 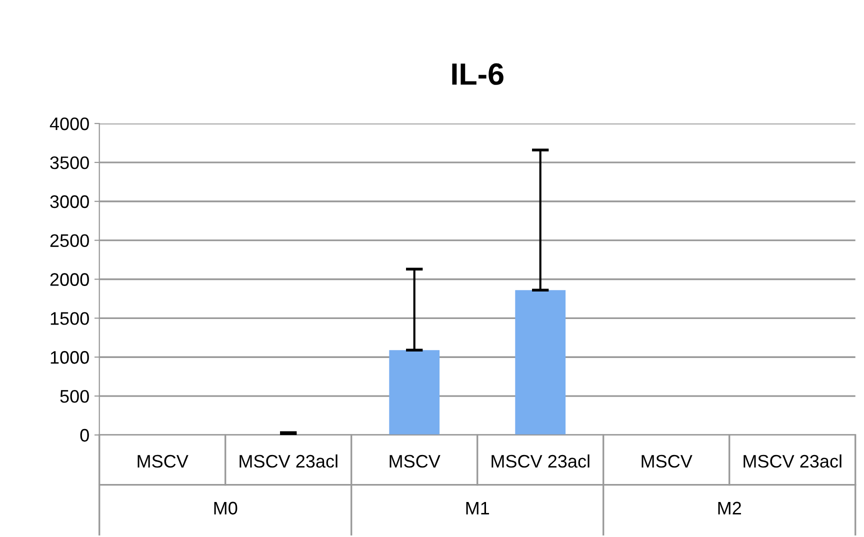 I want to click on text: M1, so click(x=478, y=508).